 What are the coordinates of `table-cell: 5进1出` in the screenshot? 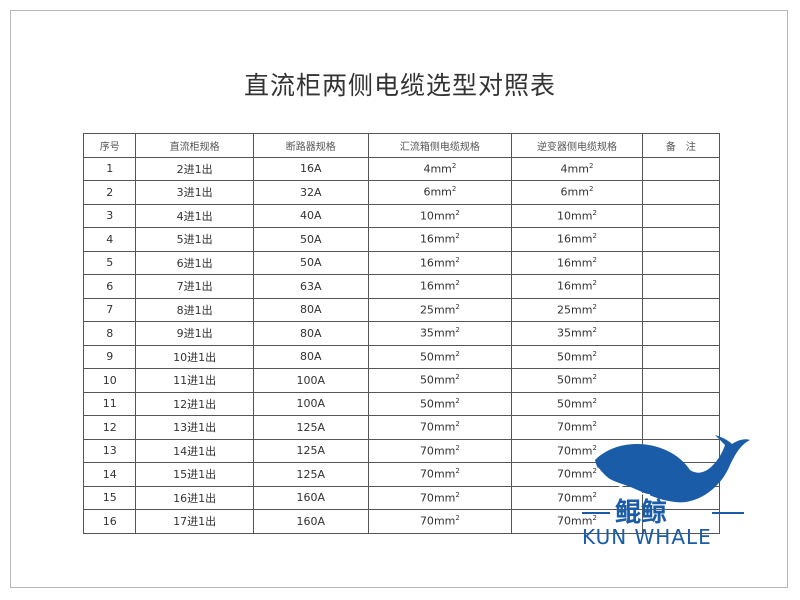 It's located at (194, 239).